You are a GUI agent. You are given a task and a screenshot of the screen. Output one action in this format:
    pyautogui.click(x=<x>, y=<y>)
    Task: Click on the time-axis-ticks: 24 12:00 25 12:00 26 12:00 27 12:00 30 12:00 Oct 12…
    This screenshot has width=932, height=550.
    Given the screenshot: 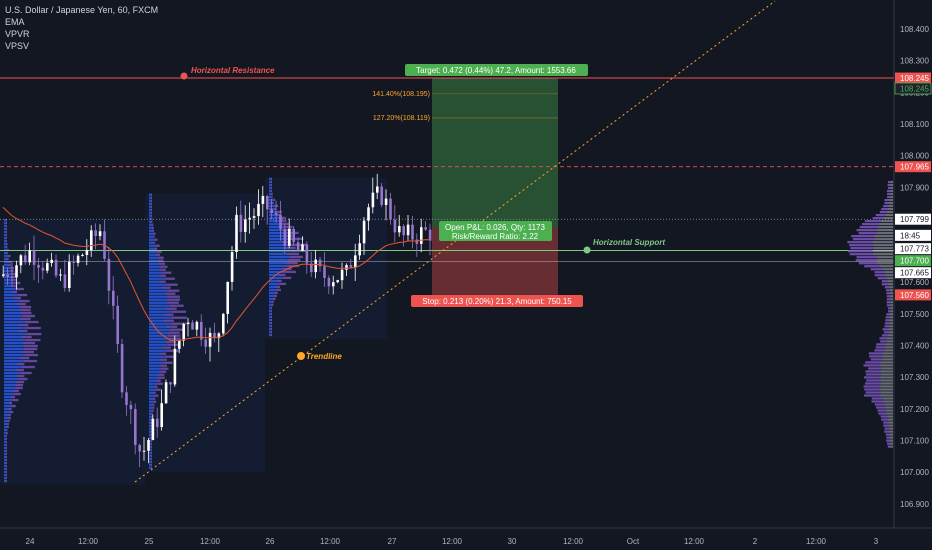 What is the action you would take?
    pyautogui.click(x=452, y=541)
    